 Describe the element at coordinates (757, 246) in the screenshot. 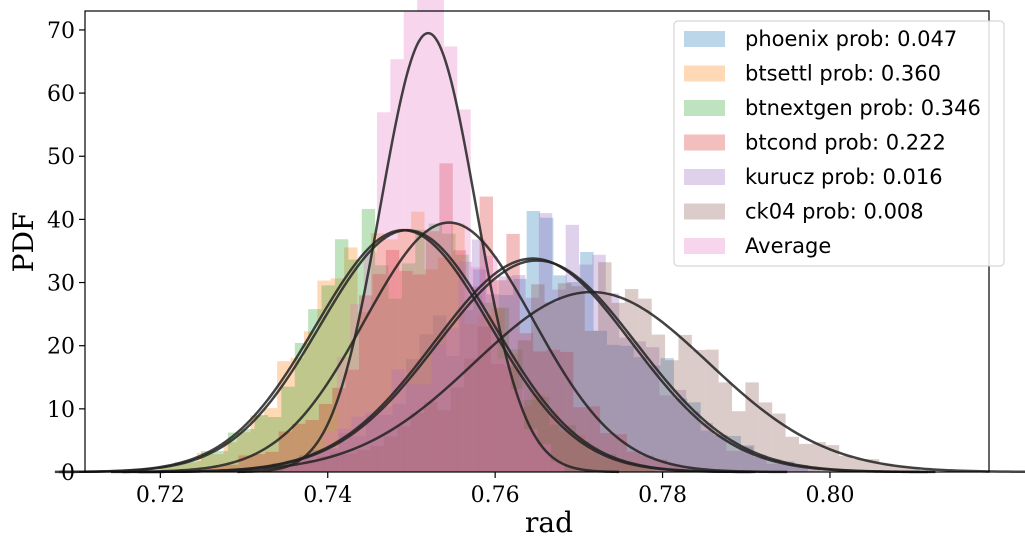

I see `legend-entry-average: Average` at that location.